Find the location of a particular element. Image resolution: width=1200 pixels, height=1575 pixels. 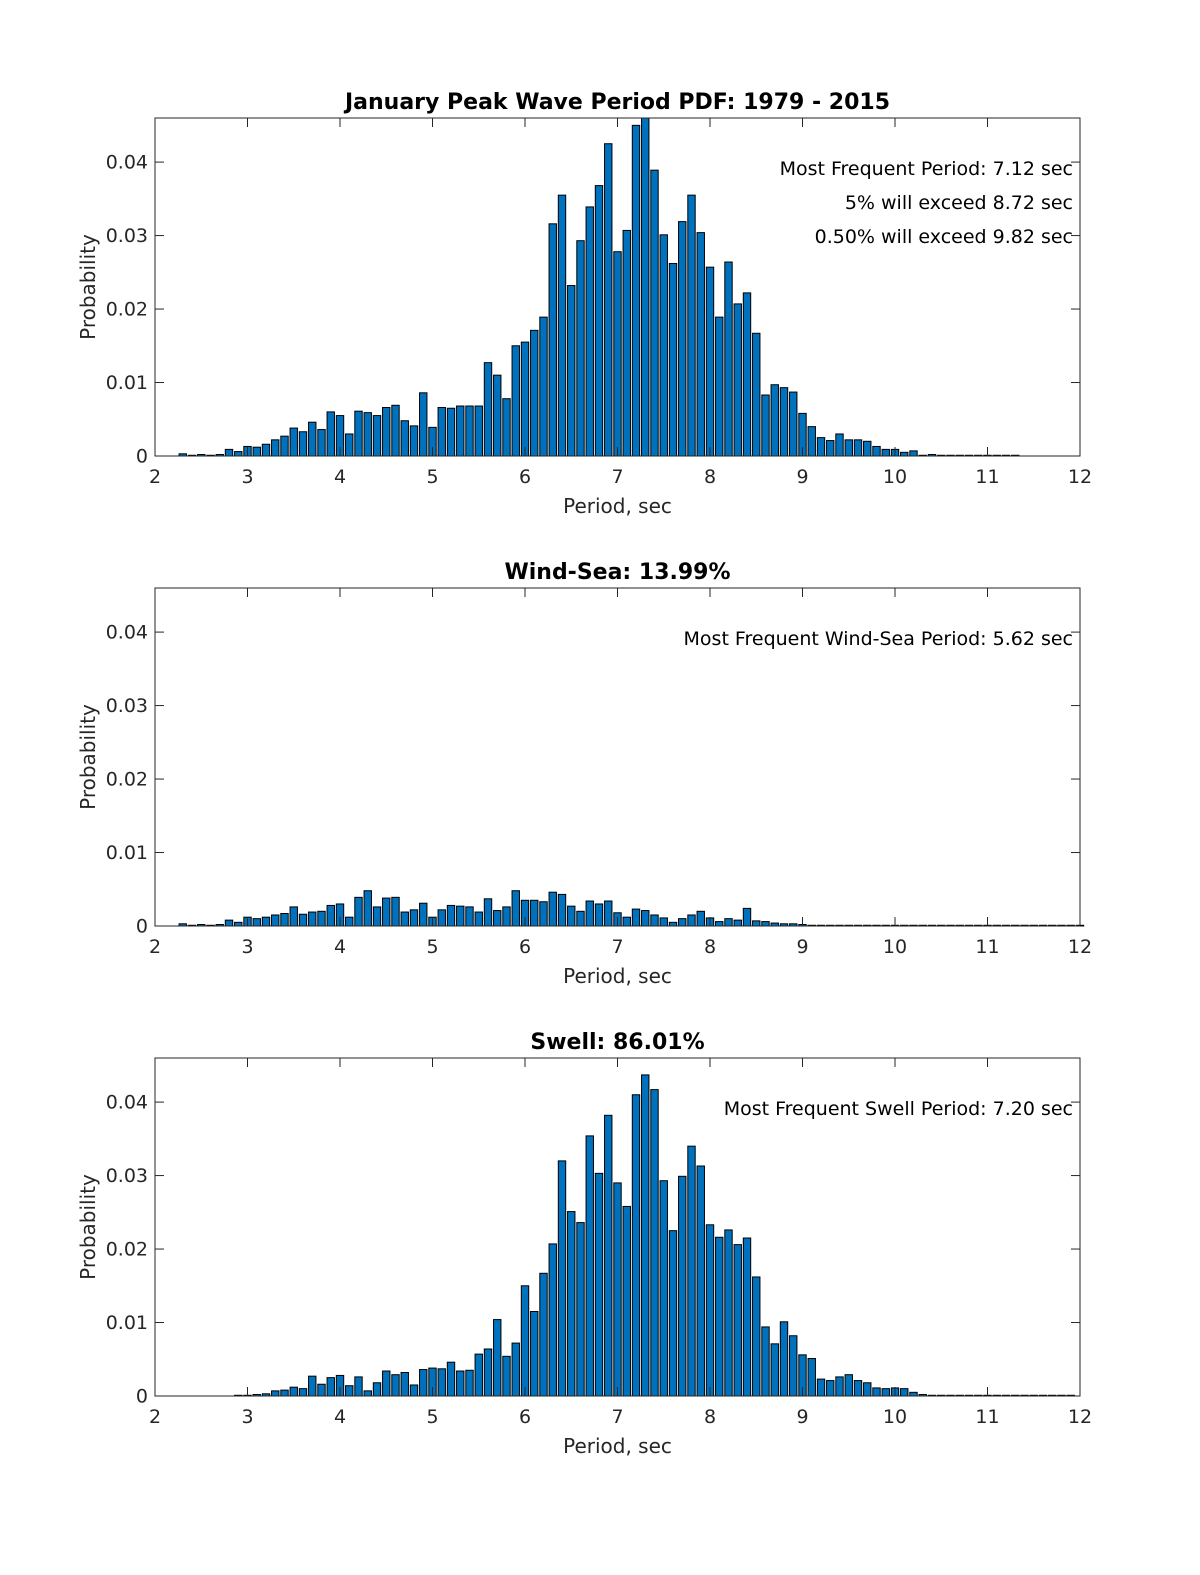

x-tick-label: 6 is located at coordinates (525, 1417).